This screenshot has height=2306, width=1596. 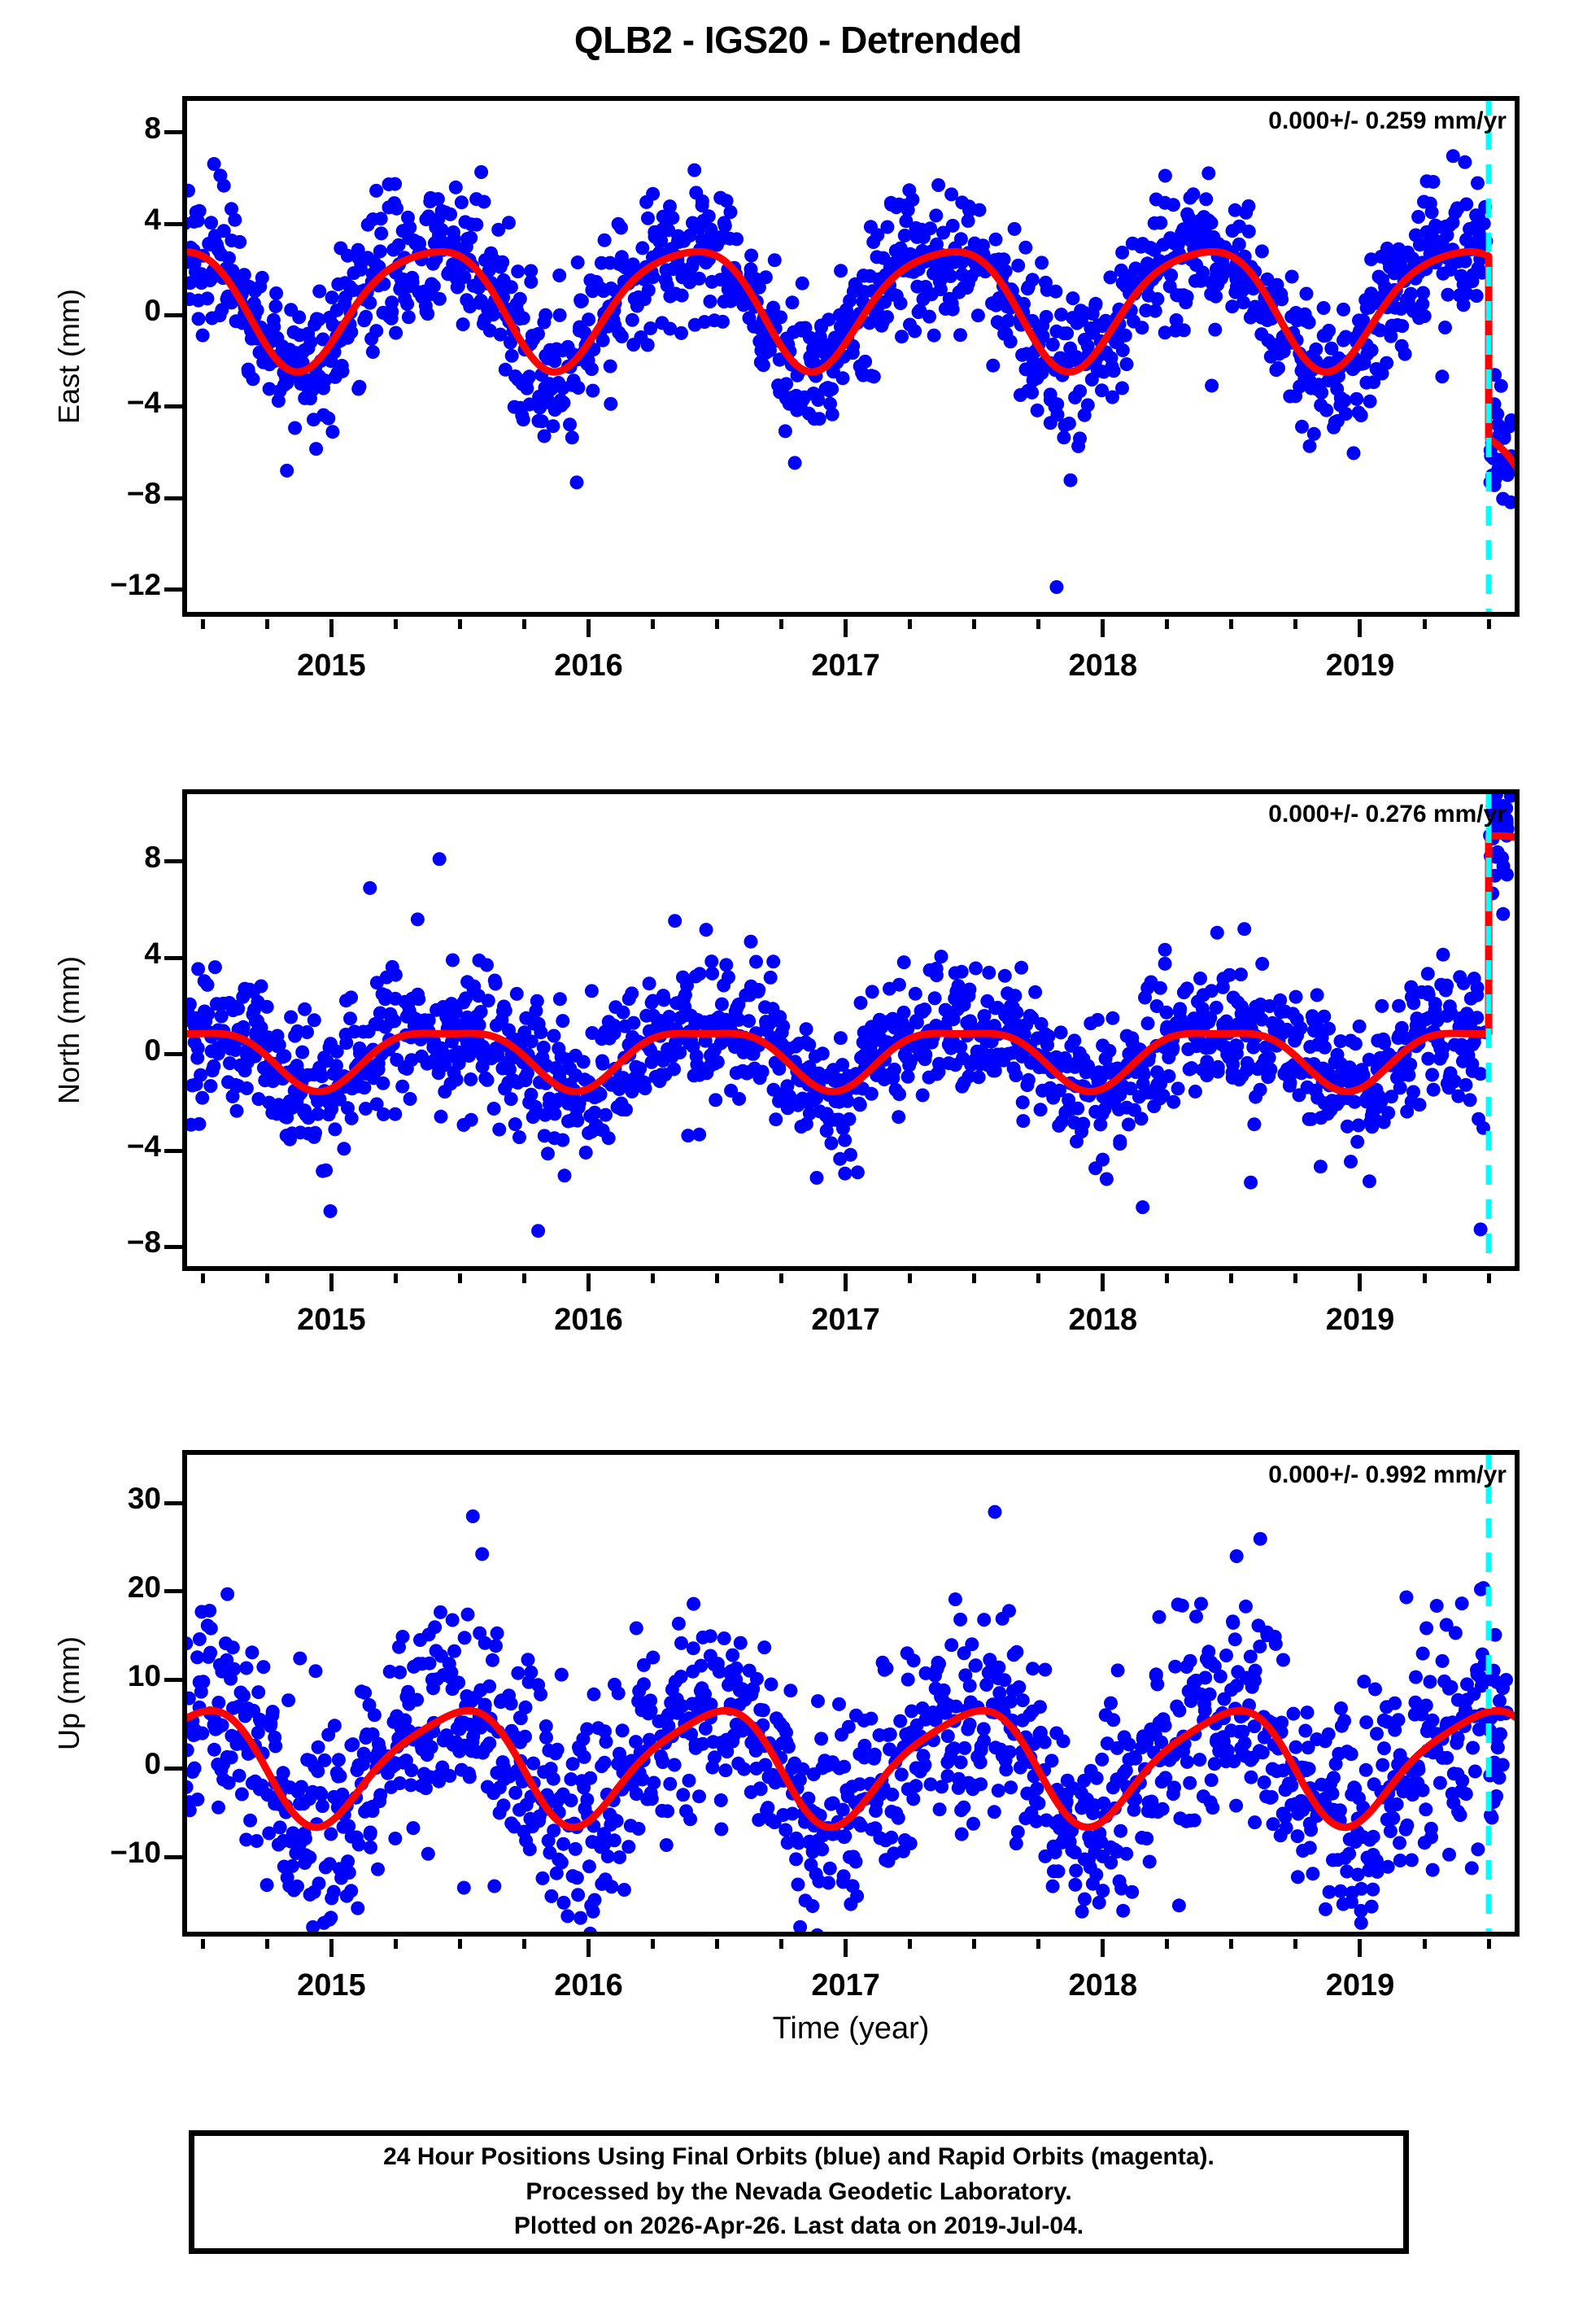 What do you see at coordinates (143, 402) in the screenshot?
I see `y-tick-label-east-3: −4` at bounding box center [143, 402].